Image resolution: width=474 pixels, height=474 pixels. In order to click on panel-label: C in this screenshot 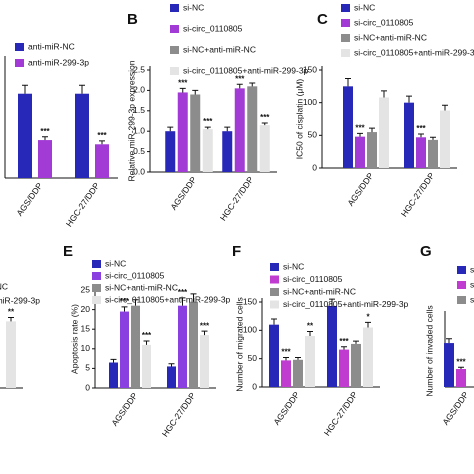, I will do `click(322, 19)`.